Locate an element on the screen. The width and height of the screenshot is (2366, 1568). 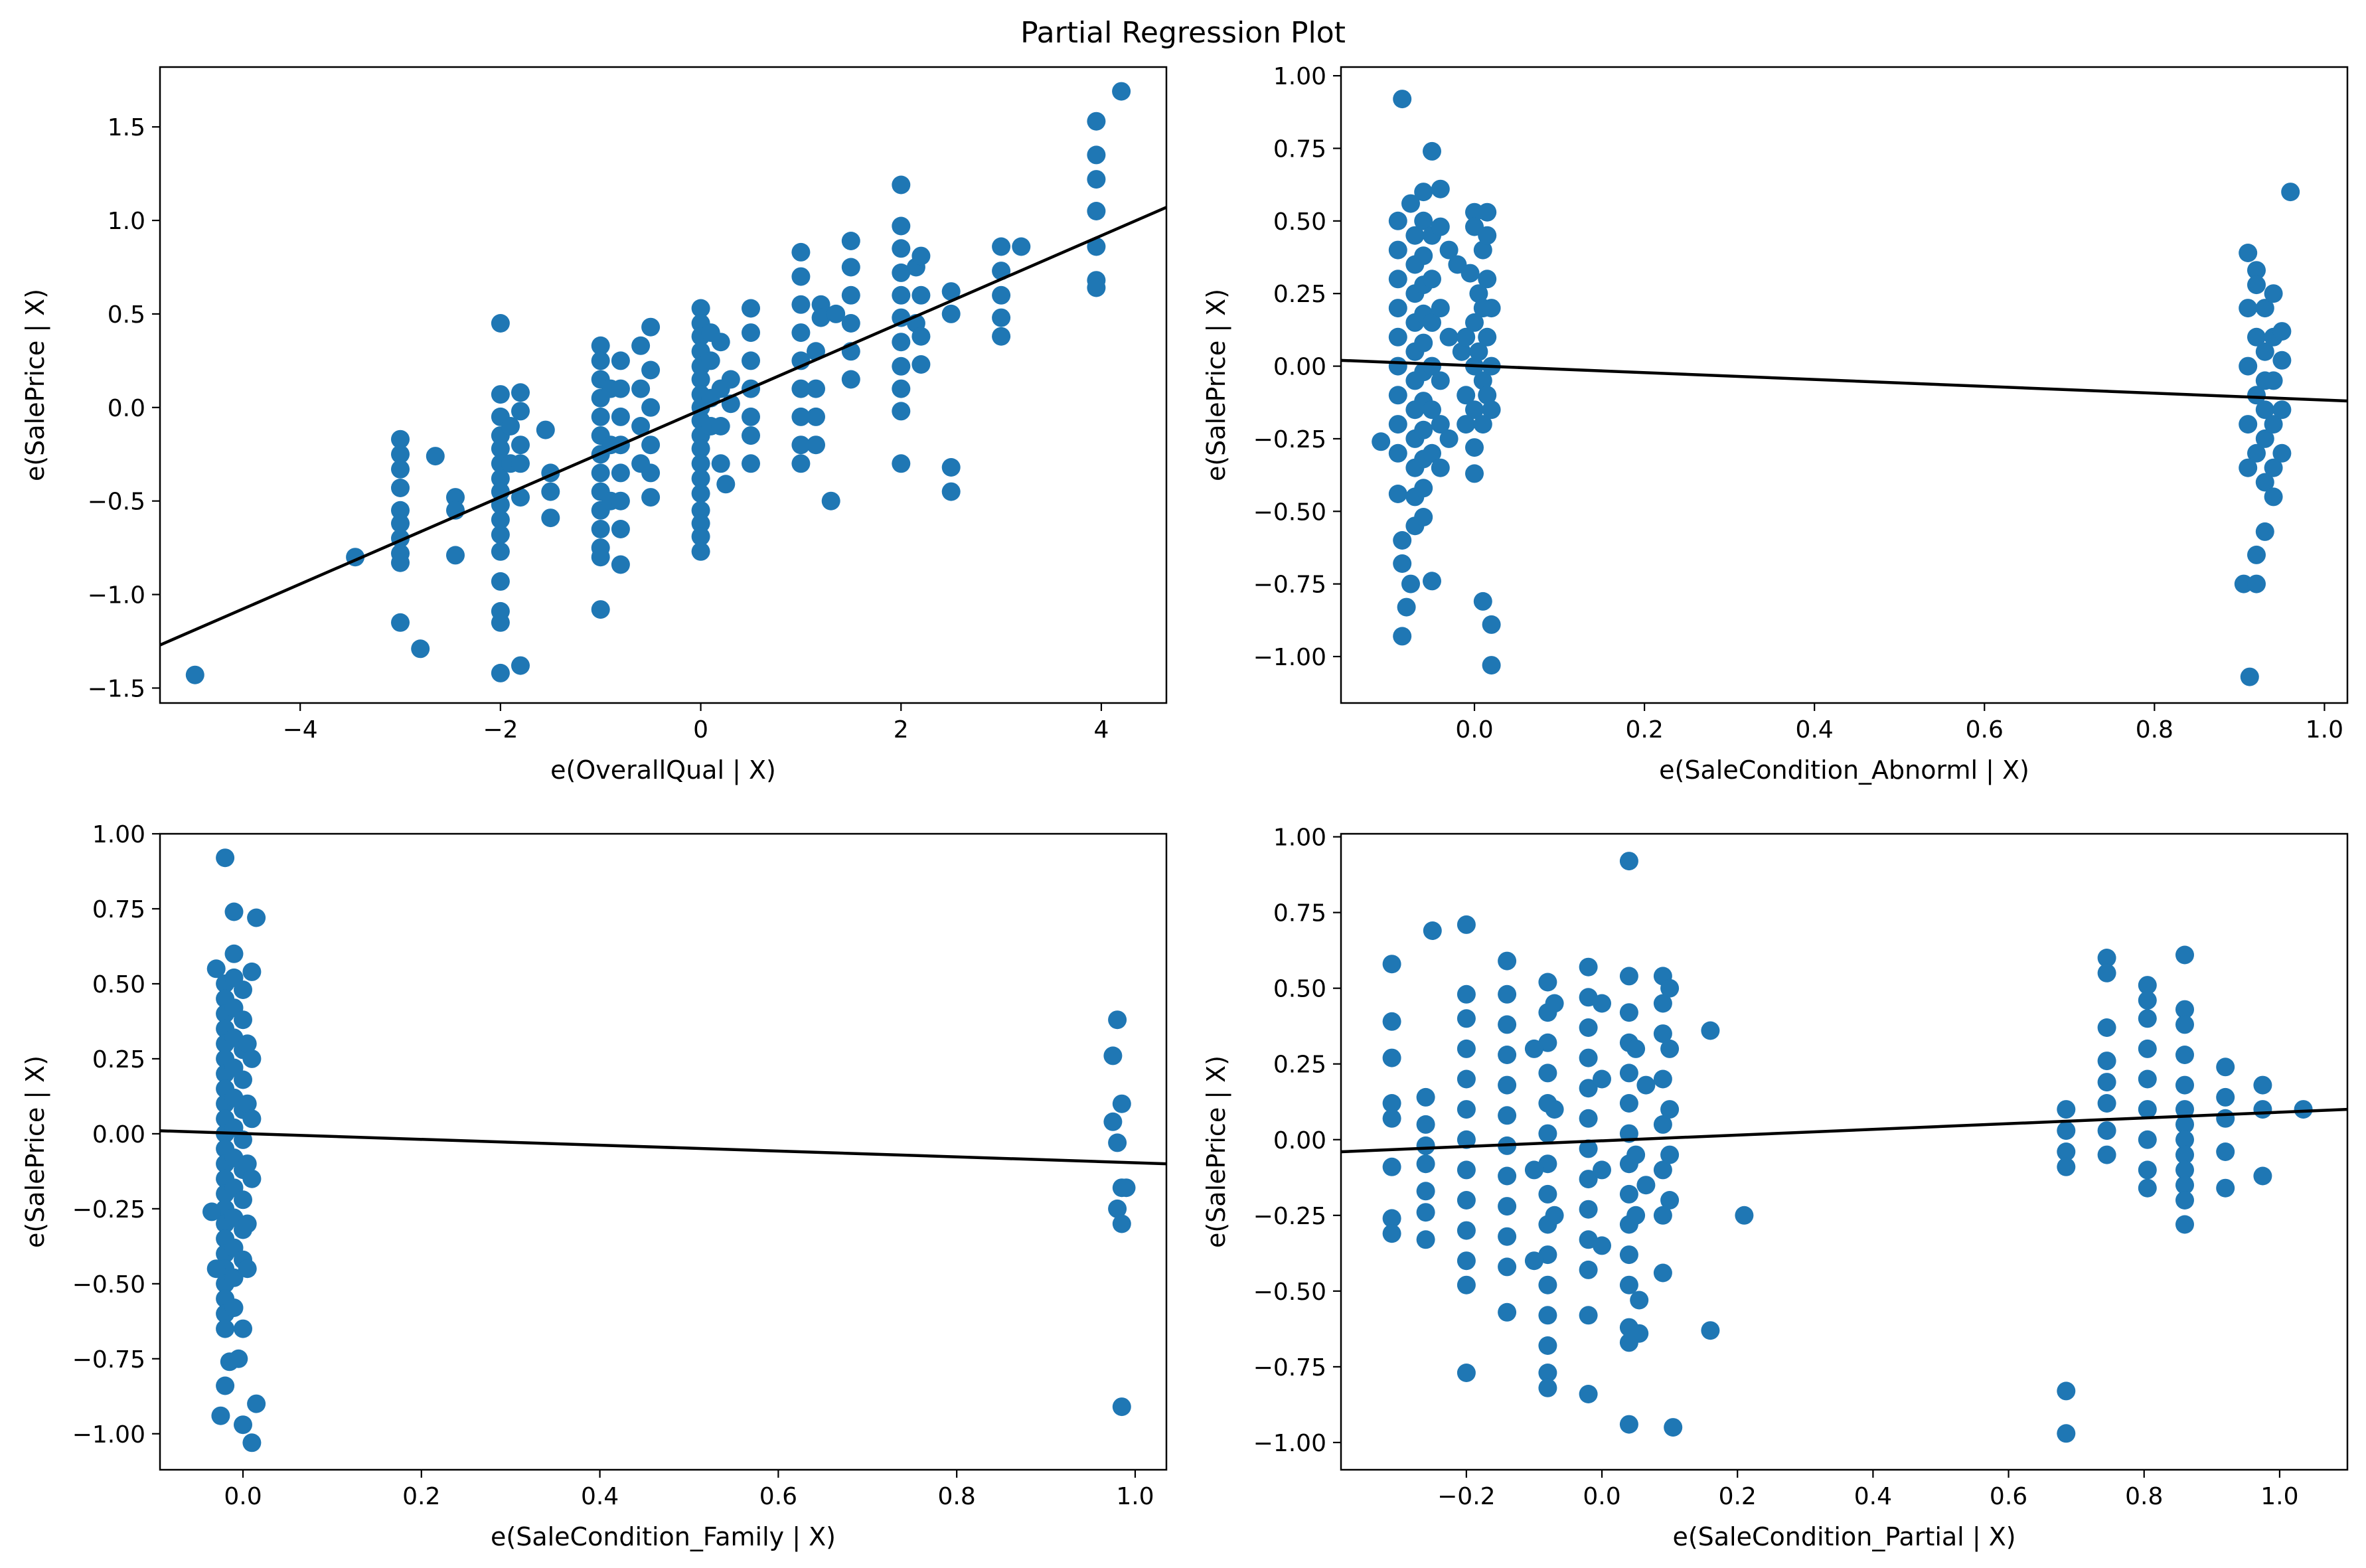
y-axis-label: e(SalePrice | X) is located at coordinates (1217, 1152).